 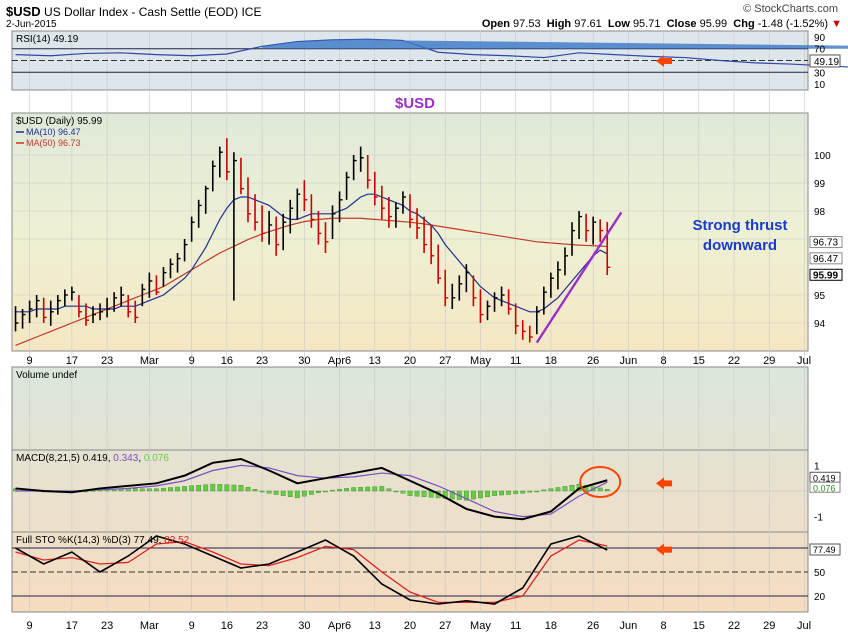 What do you see at coordinates (820, 38) in the screenshot?
I see `rsi-tick-label: 90` at bounding box center [820, 38].